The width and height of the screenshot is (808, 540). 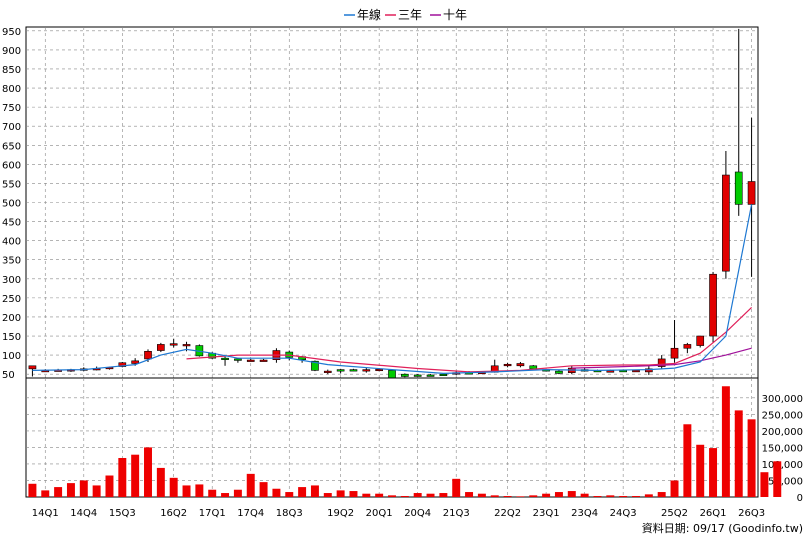 I want to click on price-y-tick-label: 250, so click(x=11, y=299).